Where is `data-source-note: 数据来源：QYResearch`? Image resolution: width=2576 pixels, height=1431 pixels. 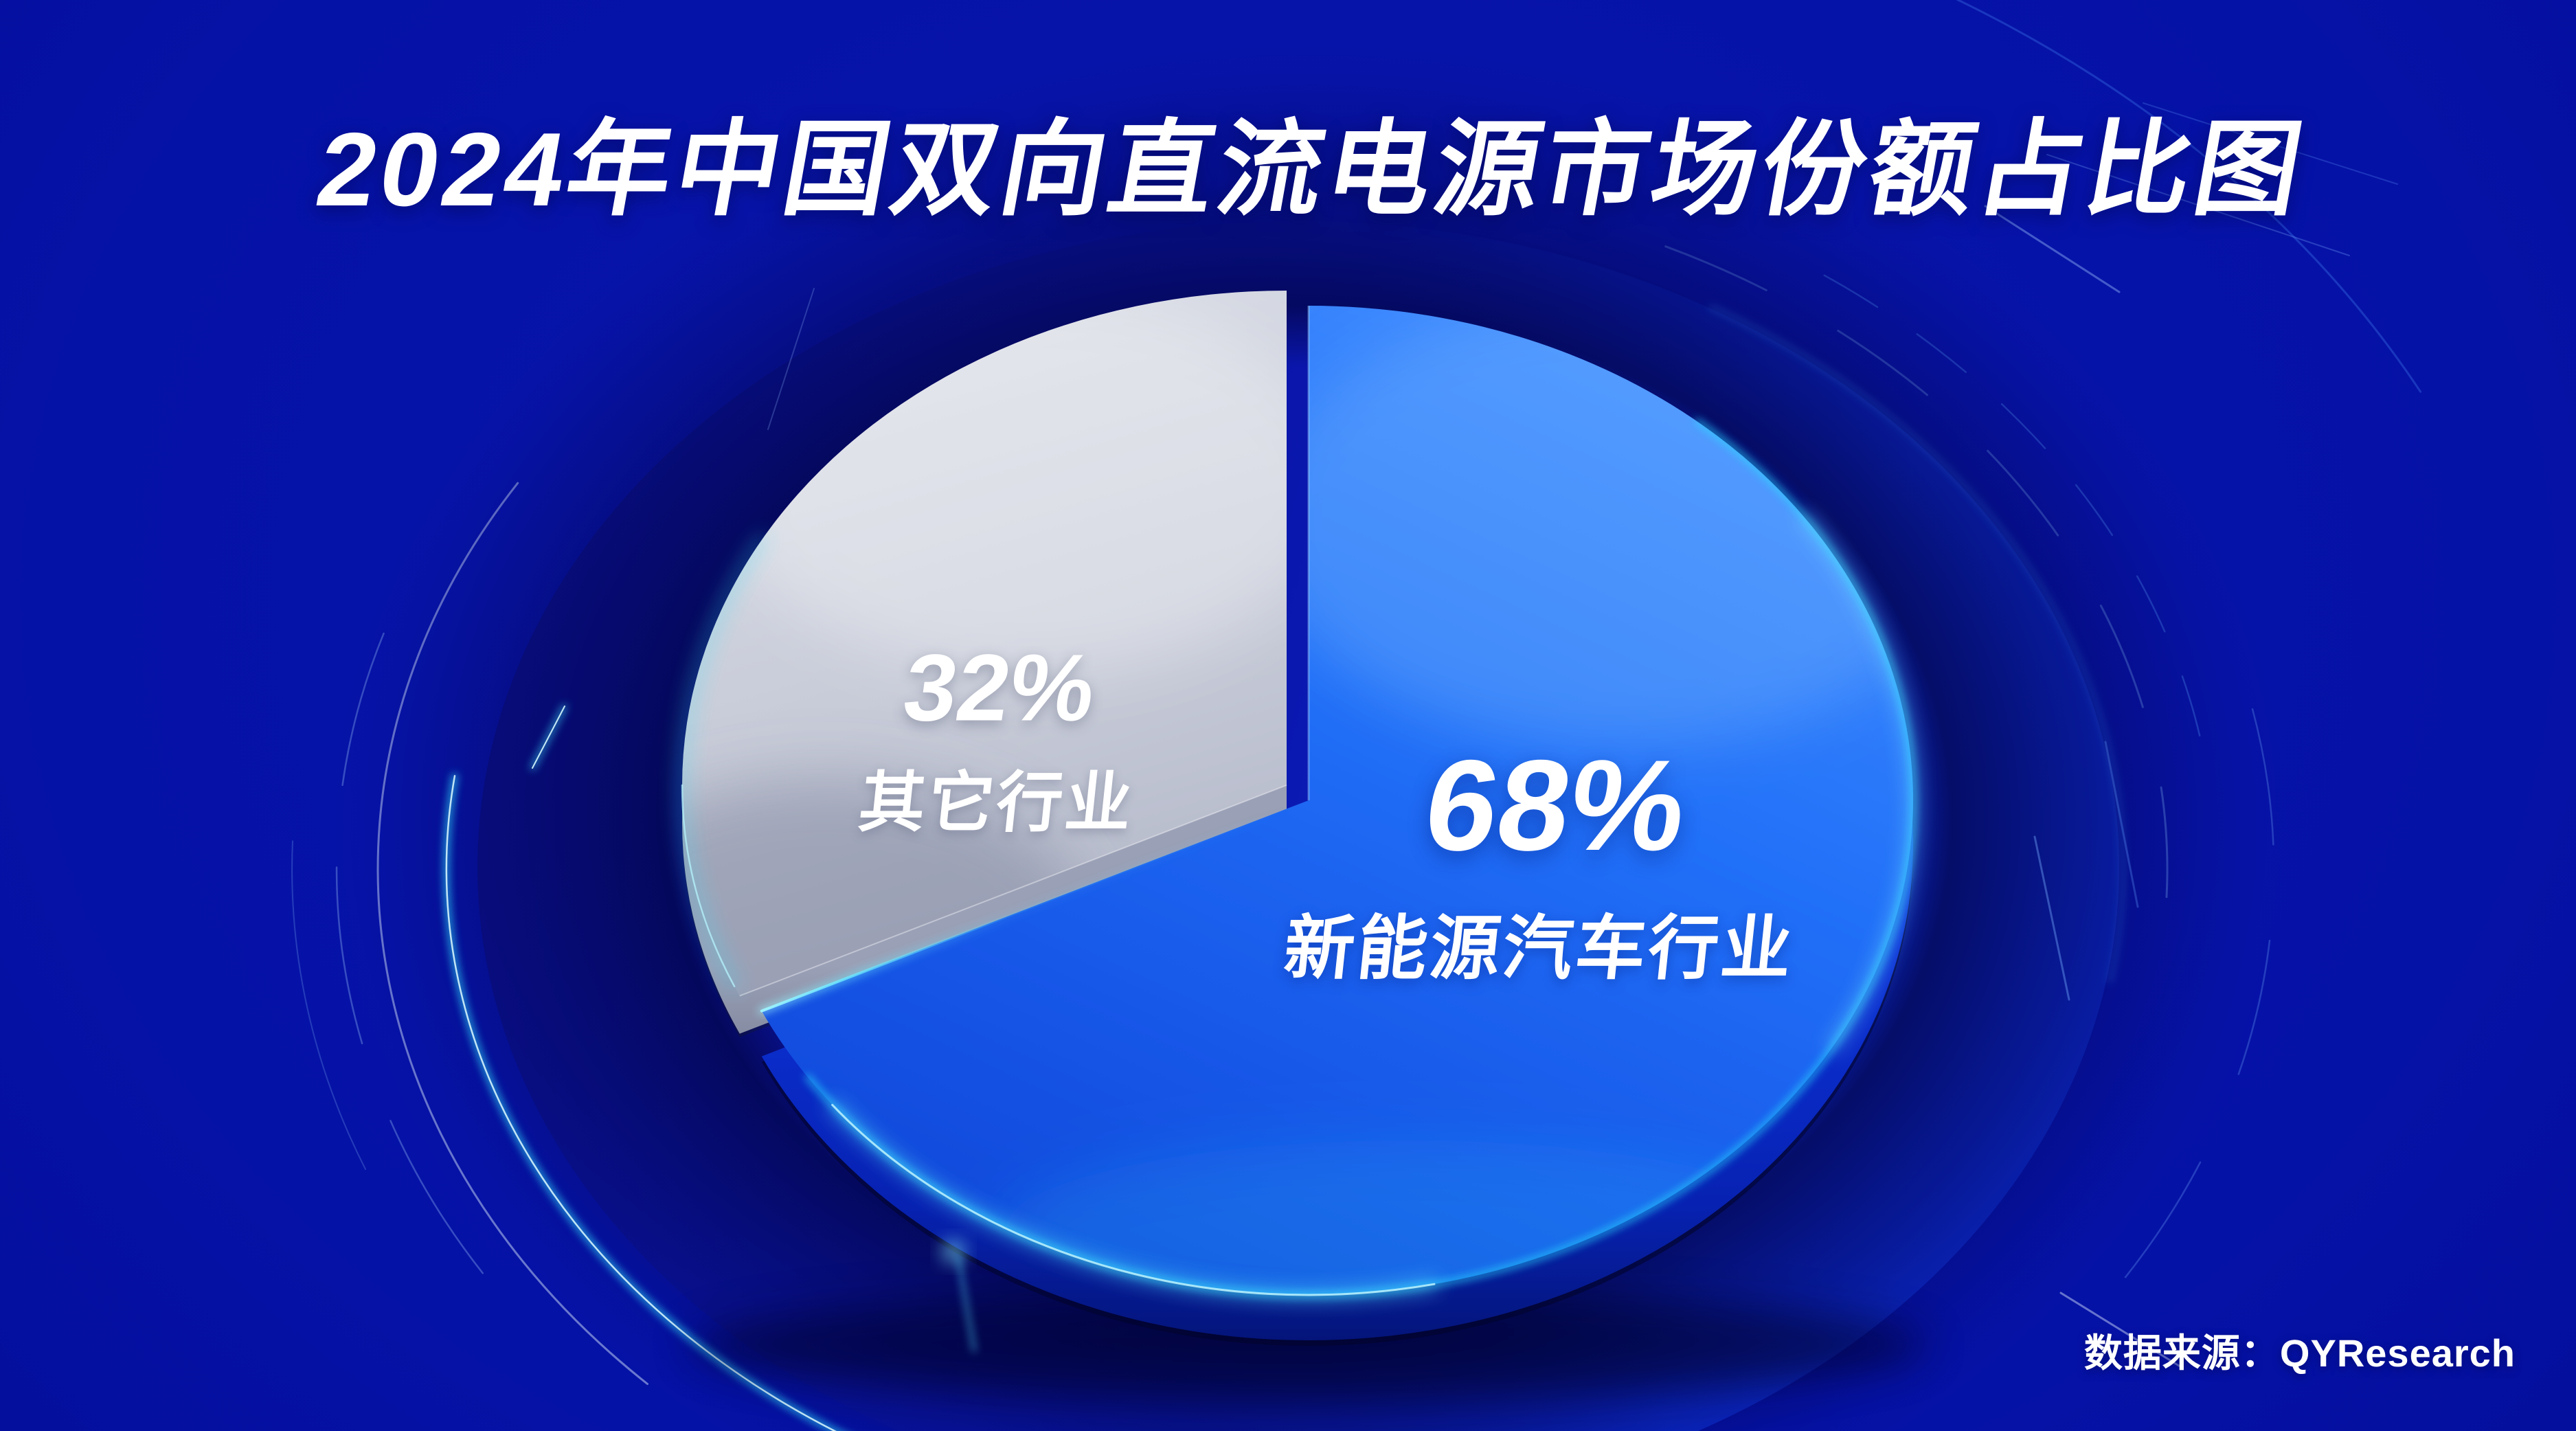
data-source-note: 数据来源：QYResearch is located at coordinates (2299, 1353).